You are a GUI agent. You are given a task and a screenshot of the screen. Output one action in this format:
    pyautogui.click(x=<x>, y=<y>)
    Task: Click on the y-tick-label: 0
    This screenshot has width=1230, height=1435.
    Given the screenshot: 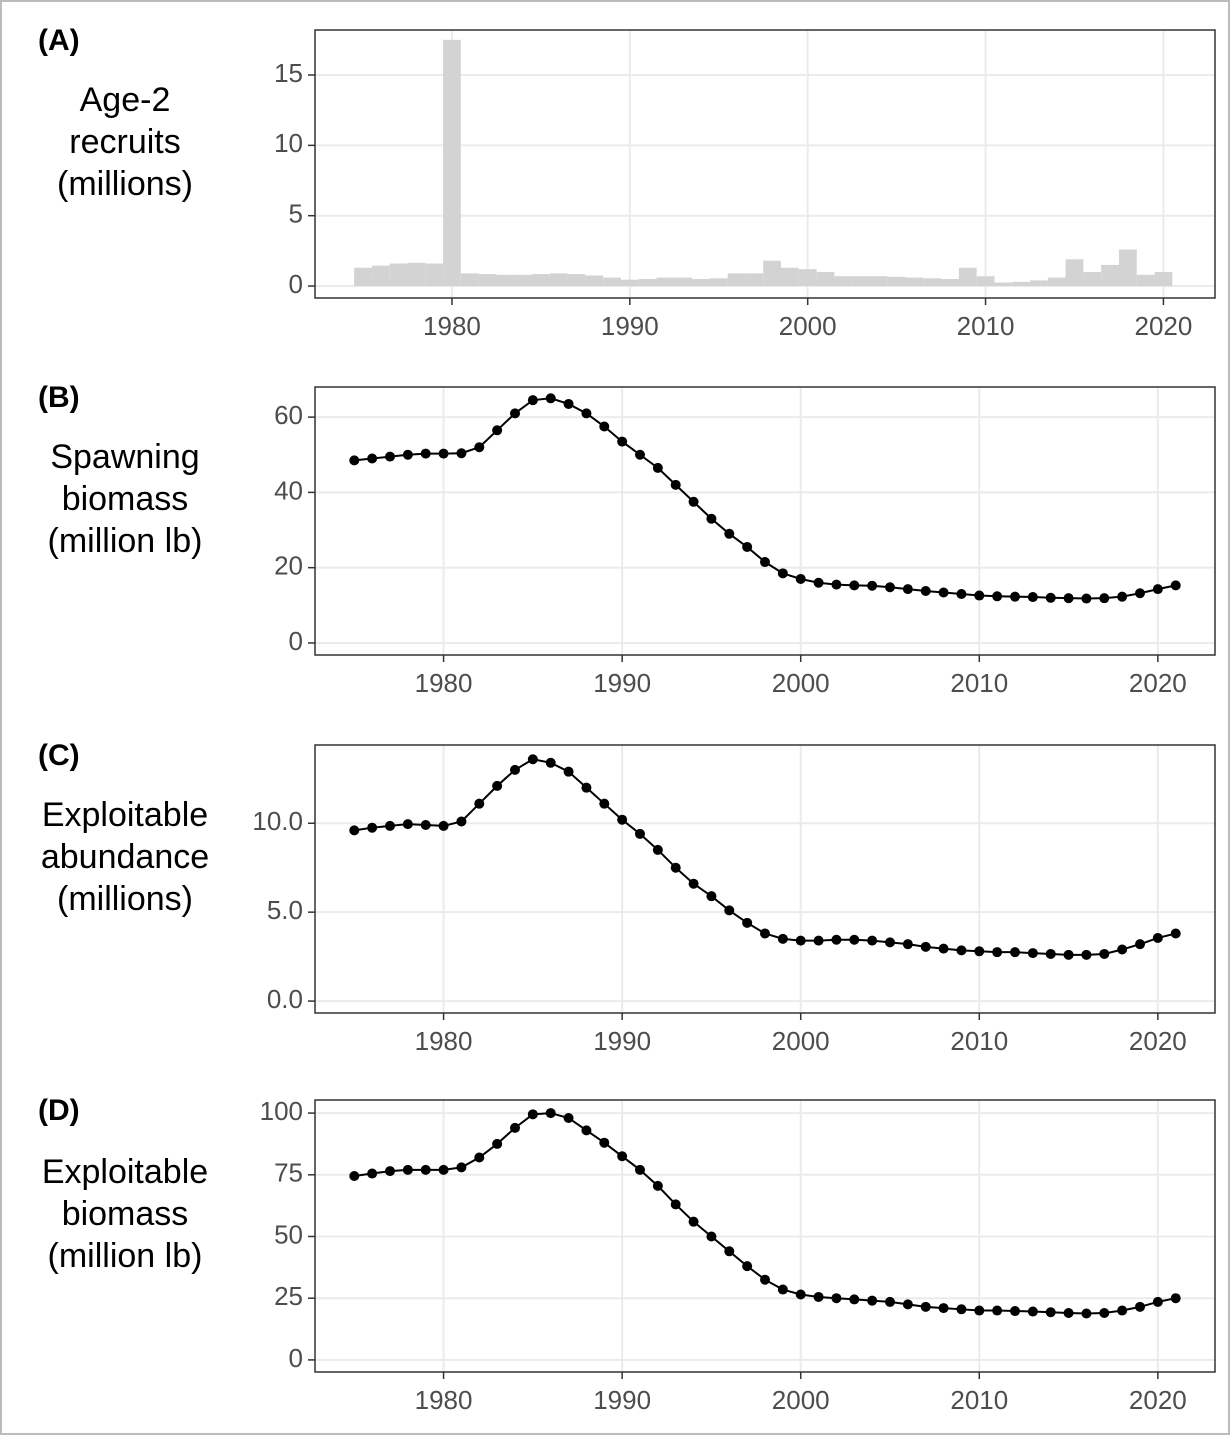 What is the action you would take?
    pyautogui.click(x=296, y=284)
    